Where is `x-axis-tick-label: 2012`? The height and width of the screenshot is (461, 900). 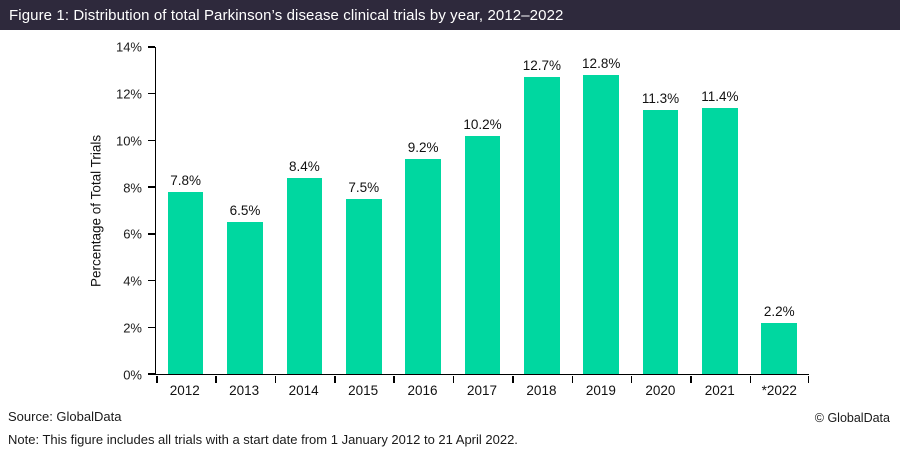
x-axis-tick-label: 2012 is located at coordinates (184, 390).